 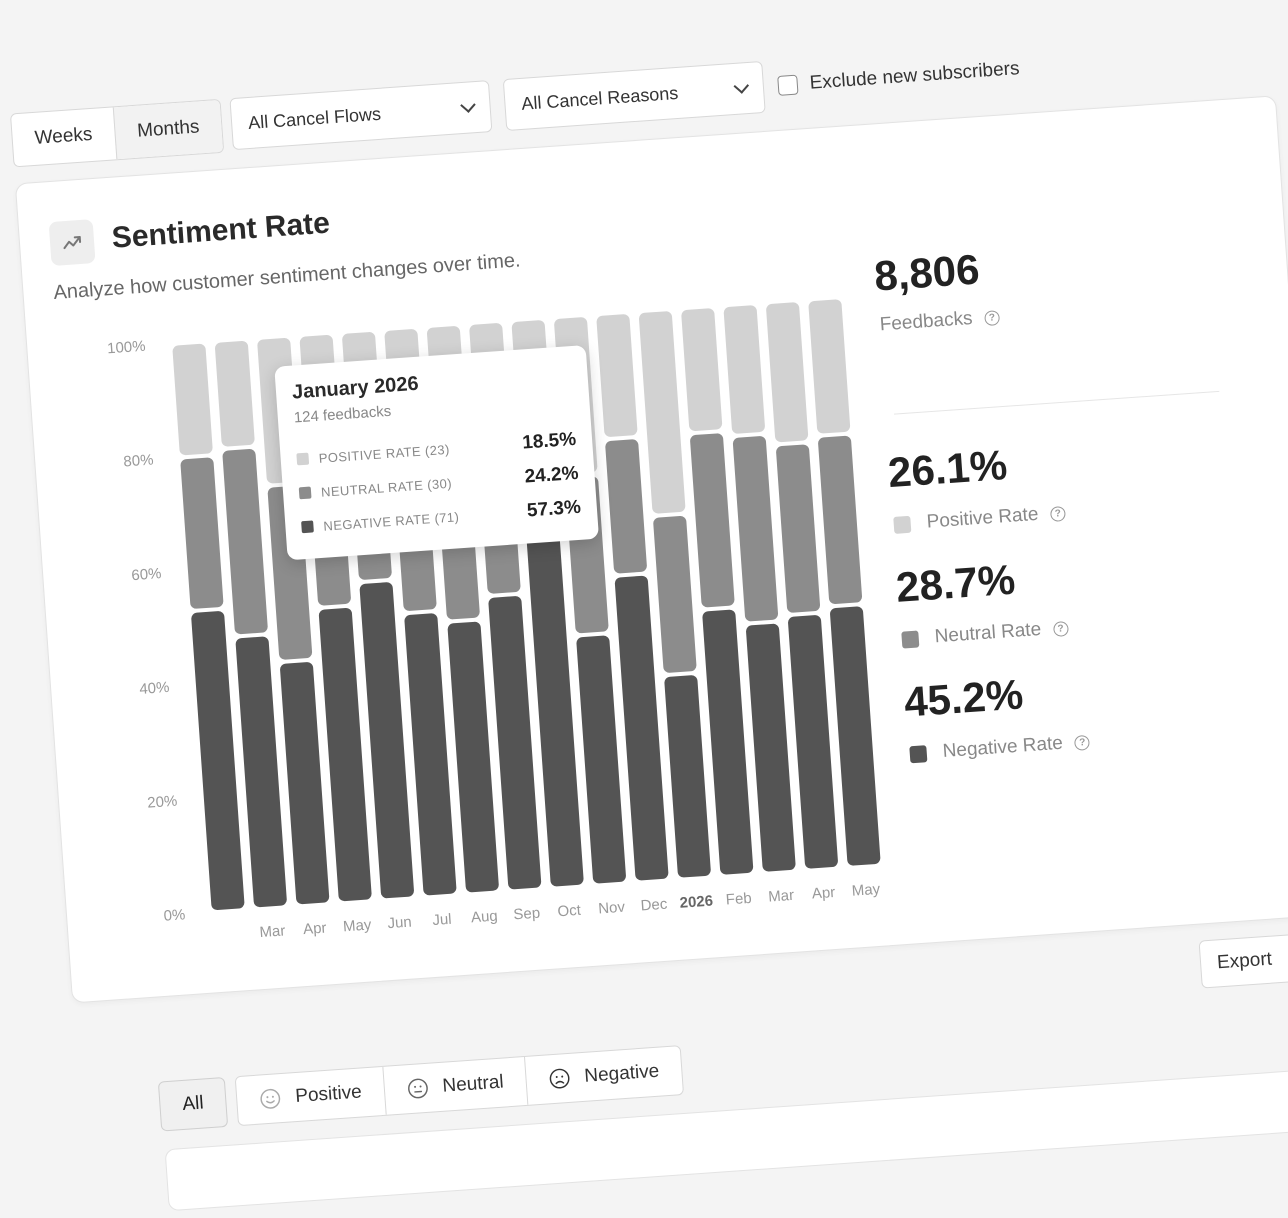 What do you see at coordinates (63, 136) in the screenshot?
I see `weeks-tab: Weeks` at bounding box center [63, 136].